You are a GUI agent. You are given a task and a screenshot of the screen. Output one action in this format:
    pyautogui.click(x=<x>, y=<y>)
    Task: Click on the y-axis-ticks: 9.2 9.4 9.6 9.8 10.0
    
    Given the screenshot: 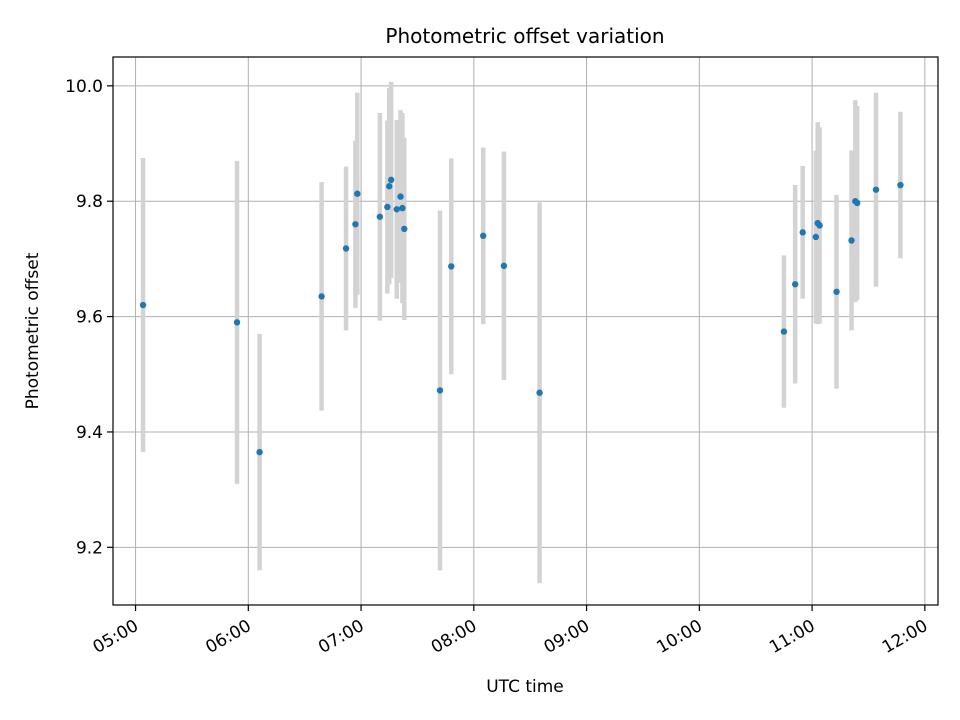 What is the action you would take?
    pyautogui.click(x=89, y=317)
    